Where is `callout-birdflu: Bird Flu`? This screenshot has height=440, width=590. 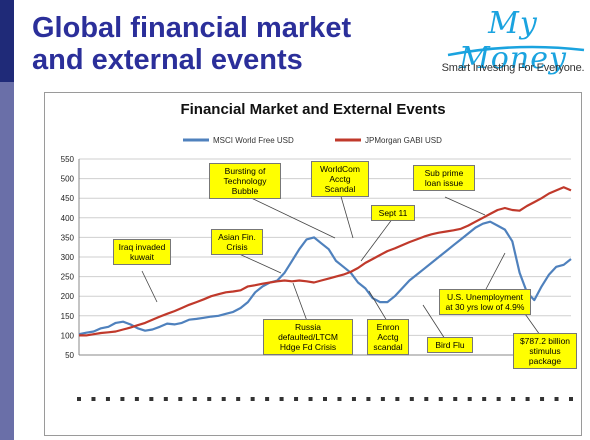
callout-birdflu: Bird Flu is located at coordinates (450, 345).